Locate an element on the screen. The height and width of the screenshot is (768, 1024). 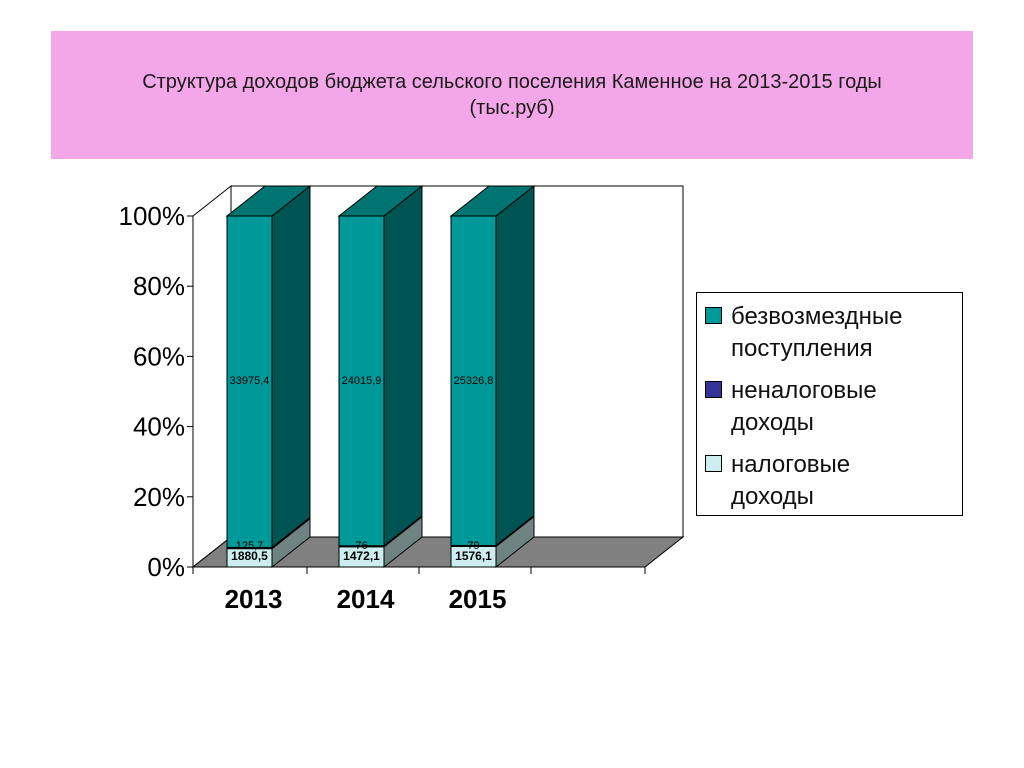
side-wall is located at coordinates (212, 376).